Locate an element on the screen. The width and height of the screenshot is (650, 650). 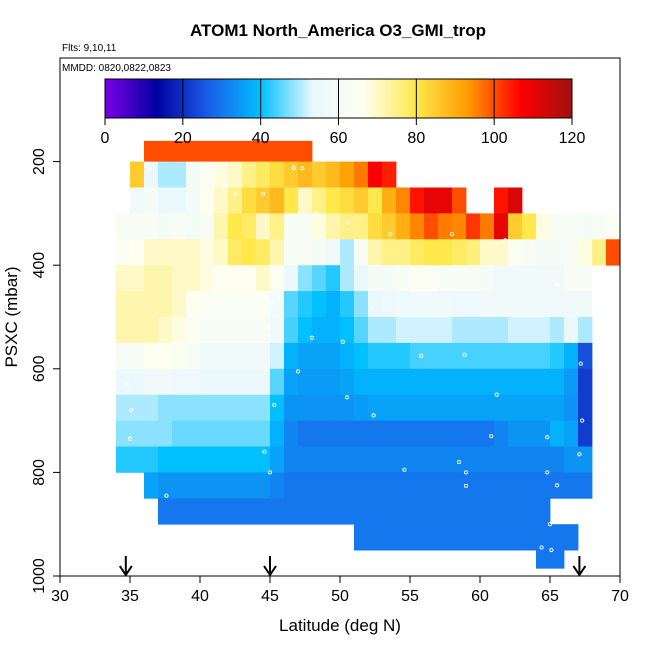
colorbar-tick-label: 60 is located at coordinates (339, 138).